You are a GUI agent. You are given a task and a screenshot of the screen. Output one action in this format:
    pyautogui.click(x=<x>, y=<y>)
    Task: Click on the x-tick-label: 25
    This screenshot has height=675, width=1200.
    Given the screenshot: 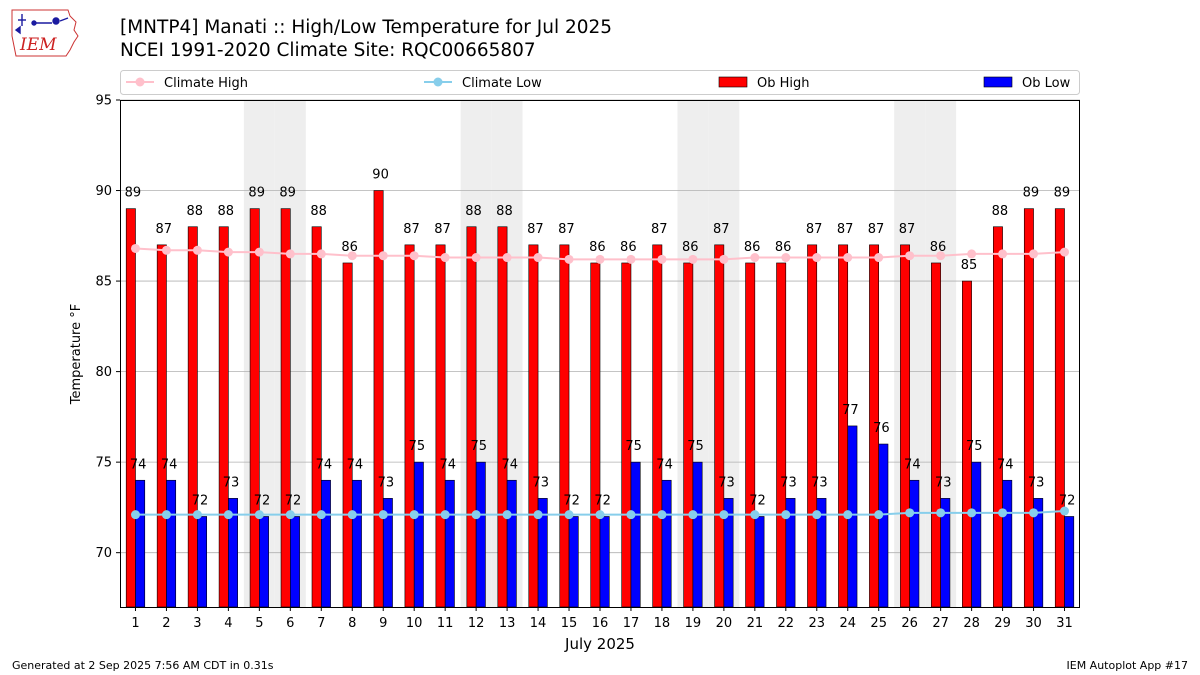 What is the action you would take?
    pyautogui.click(x=878, y=623)
    